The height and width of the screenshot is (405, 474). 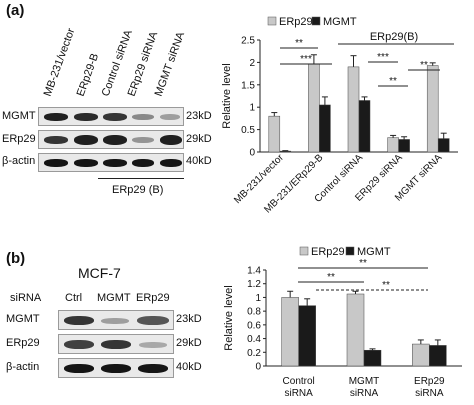 I want to click on y-tick-label: 2, so click(x=252, y=63).